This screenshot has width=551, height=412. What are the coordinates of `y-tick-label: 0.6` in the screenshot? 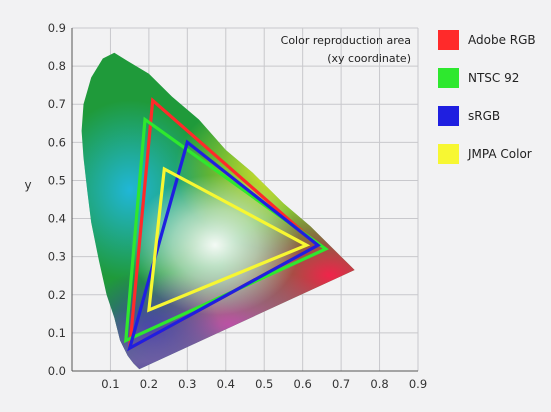 It's located at (57, 142).